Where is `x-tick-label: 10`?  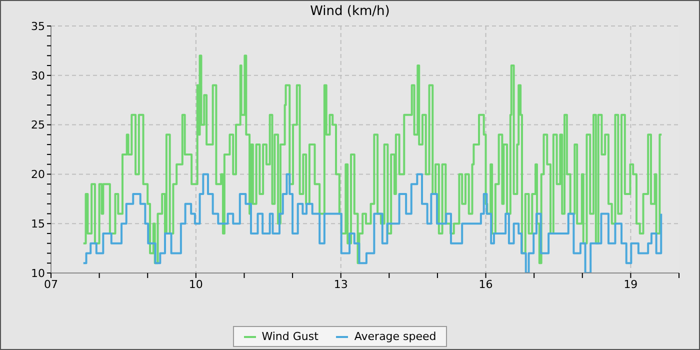
x-tick-label: 10 is located at coordinates (195, 284).